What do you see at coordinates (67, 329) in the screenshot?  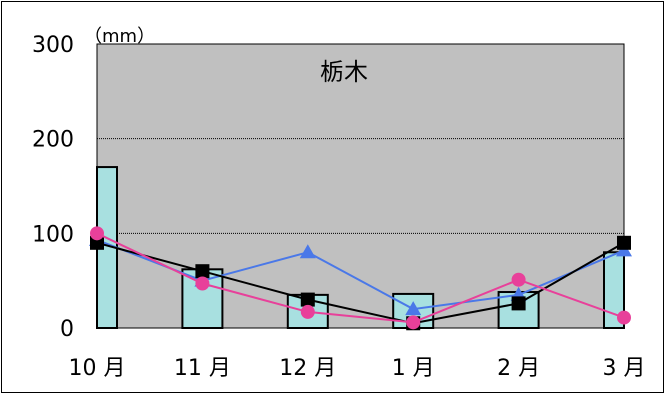 I see `y-tick-label: 0` at bounding box center [67, 329].